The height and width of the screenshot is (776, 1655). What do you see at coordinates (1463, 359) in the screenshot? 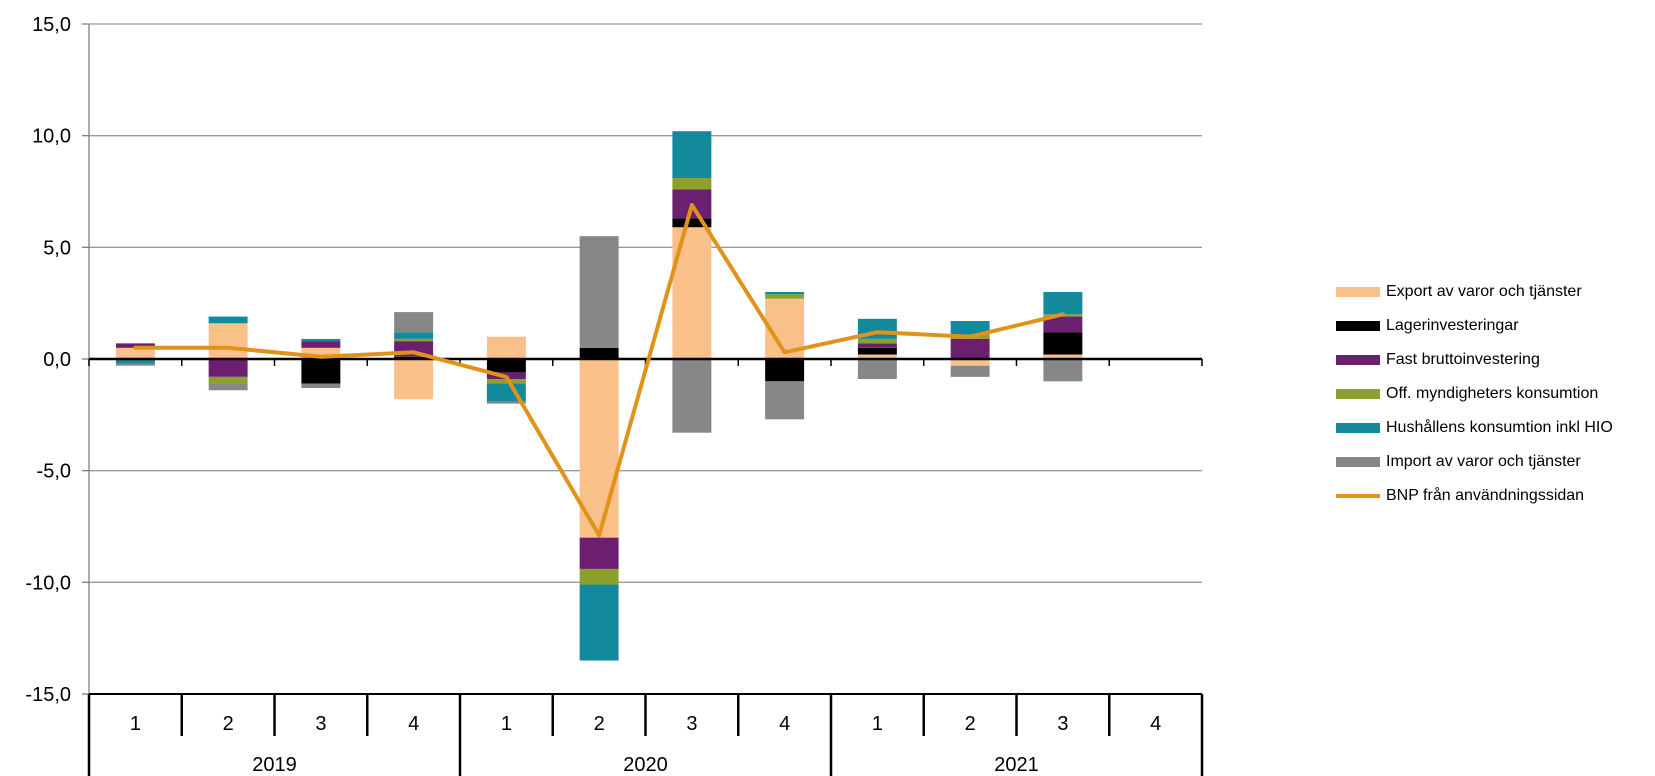
I see `legend-label: Fast bruttoinvestering` at bounding box center [1463, 359].